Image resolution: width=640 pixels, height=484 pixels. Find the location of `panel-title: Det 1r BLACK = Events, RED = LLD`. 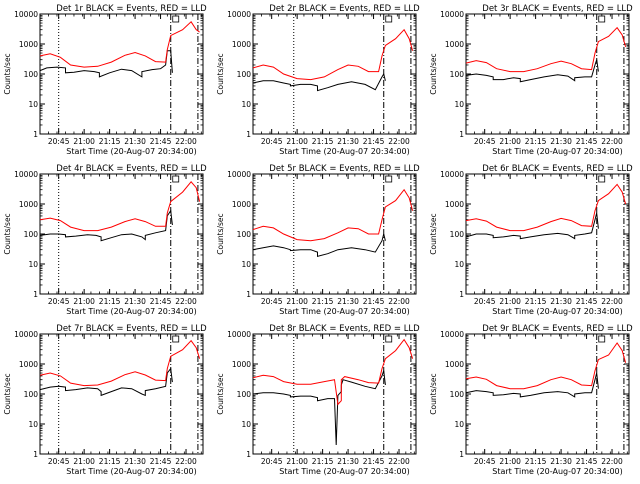

panel-title: Det 1r BLACK = Events, RED = LLD is located at coordinates (131, 9).